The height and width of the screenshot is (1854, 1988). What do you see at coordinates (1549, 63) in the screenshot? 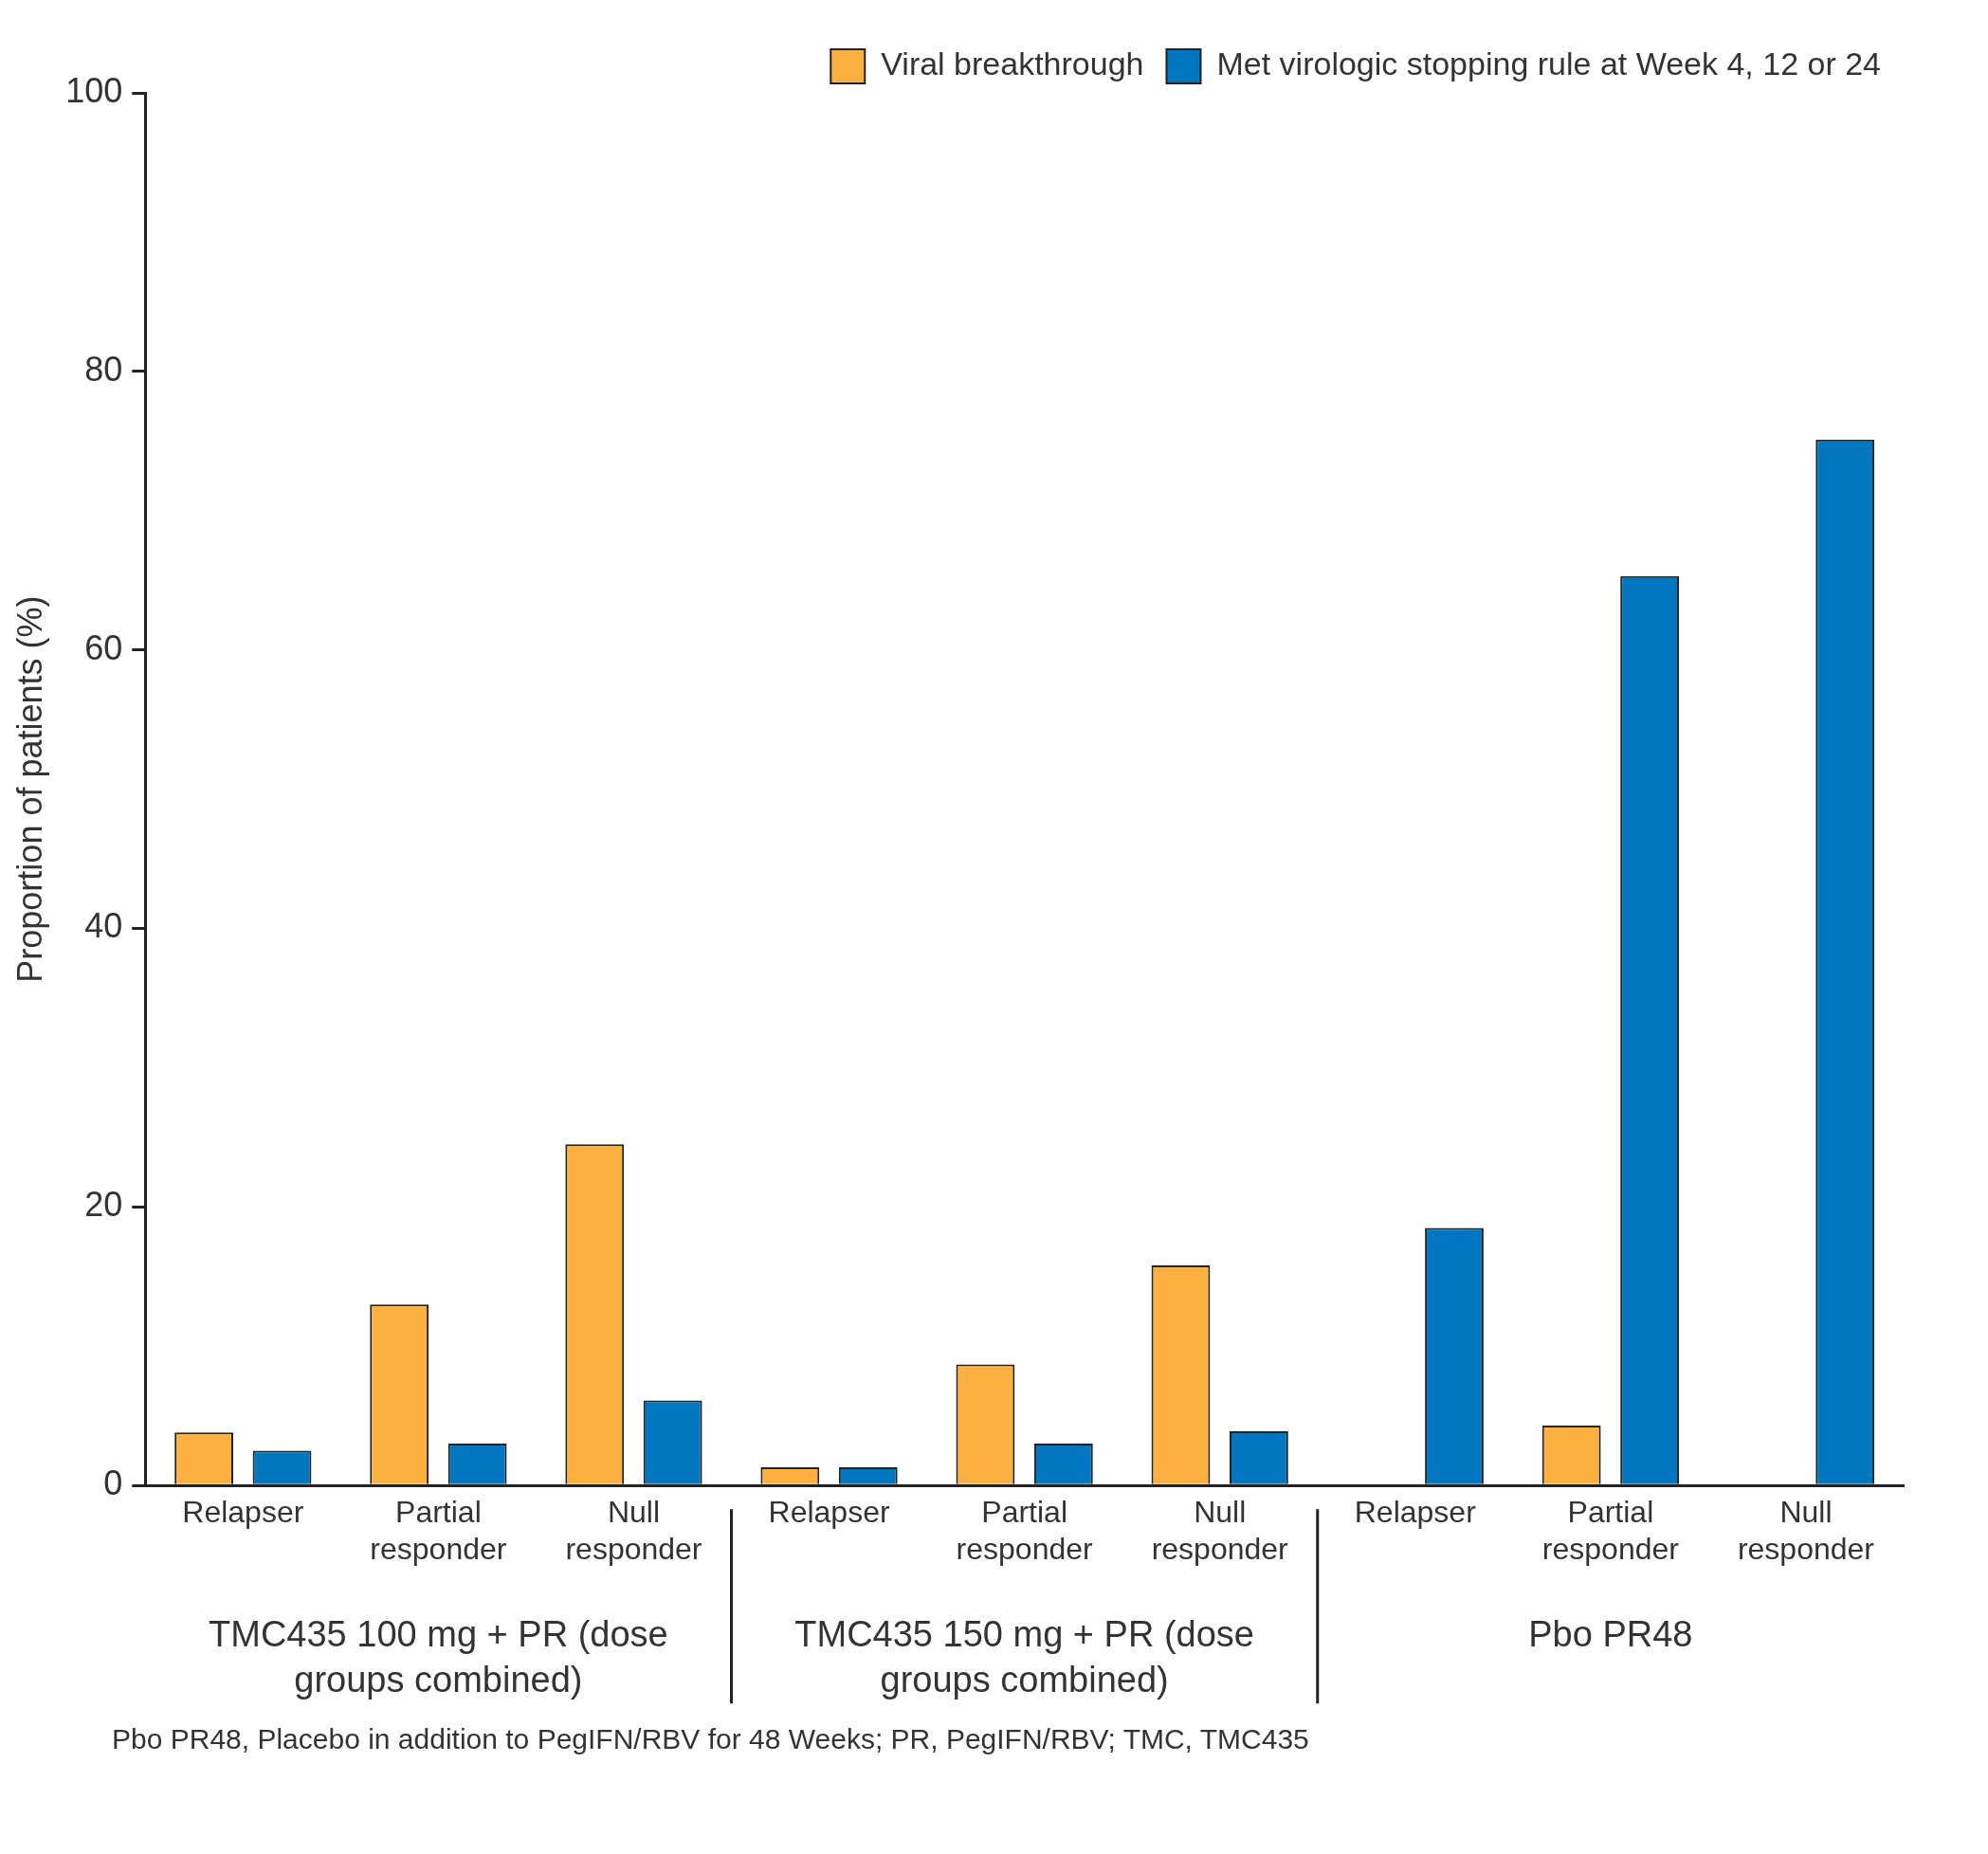
I see `legend-label: Met virologic stopping rule at Week 4, 12 or 24` at bounding box center [1549, 63].